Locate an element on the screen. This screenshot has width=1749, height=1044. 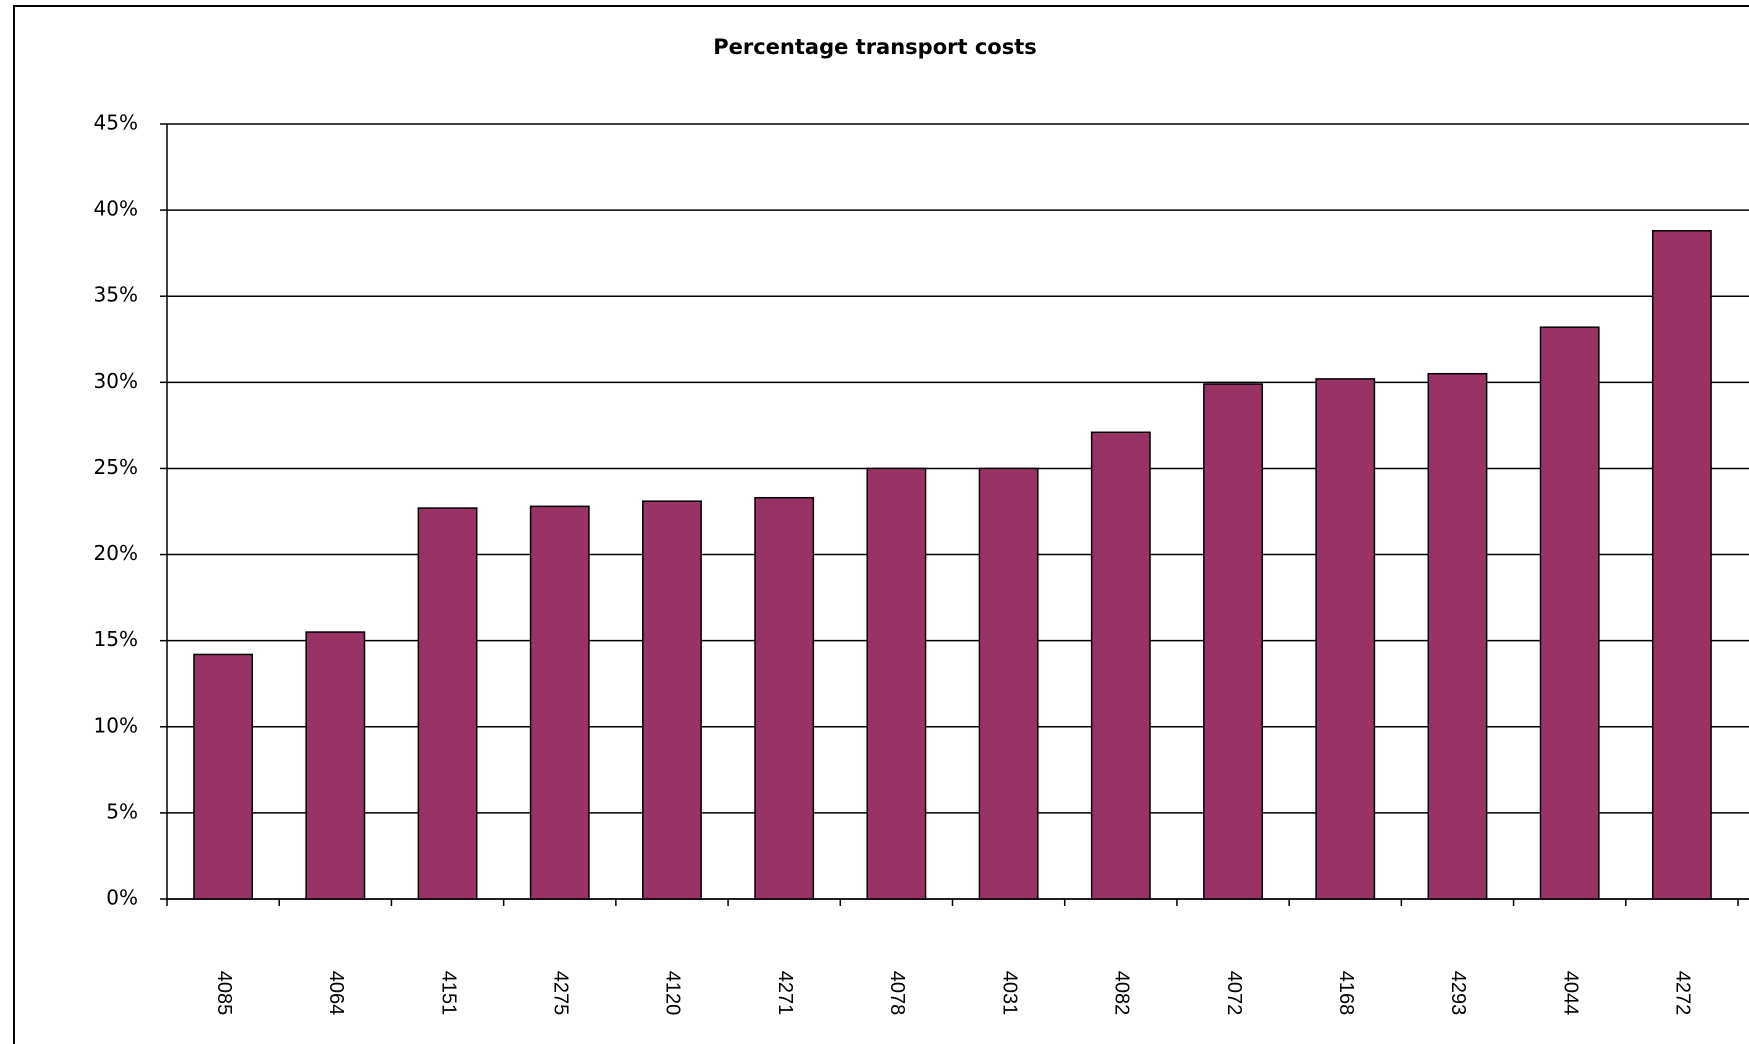
x-tick-label: 4168 is located at coordinates (1346, 993).